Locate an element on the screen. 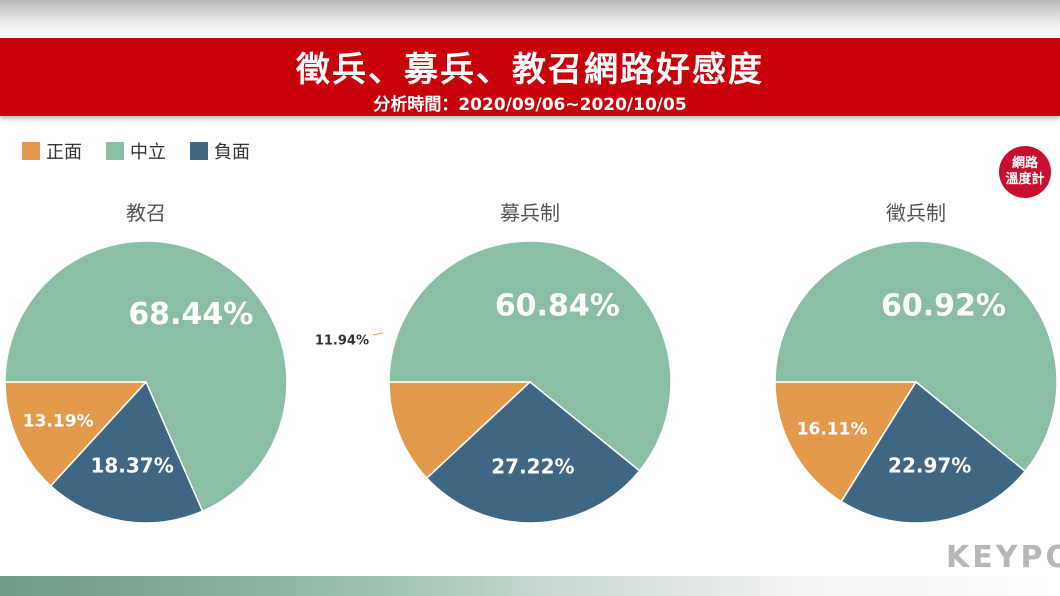 The width and height of the screenshot is (1060, 596). pie-label-negative: 27.22% is located at coordinates (532, 467).